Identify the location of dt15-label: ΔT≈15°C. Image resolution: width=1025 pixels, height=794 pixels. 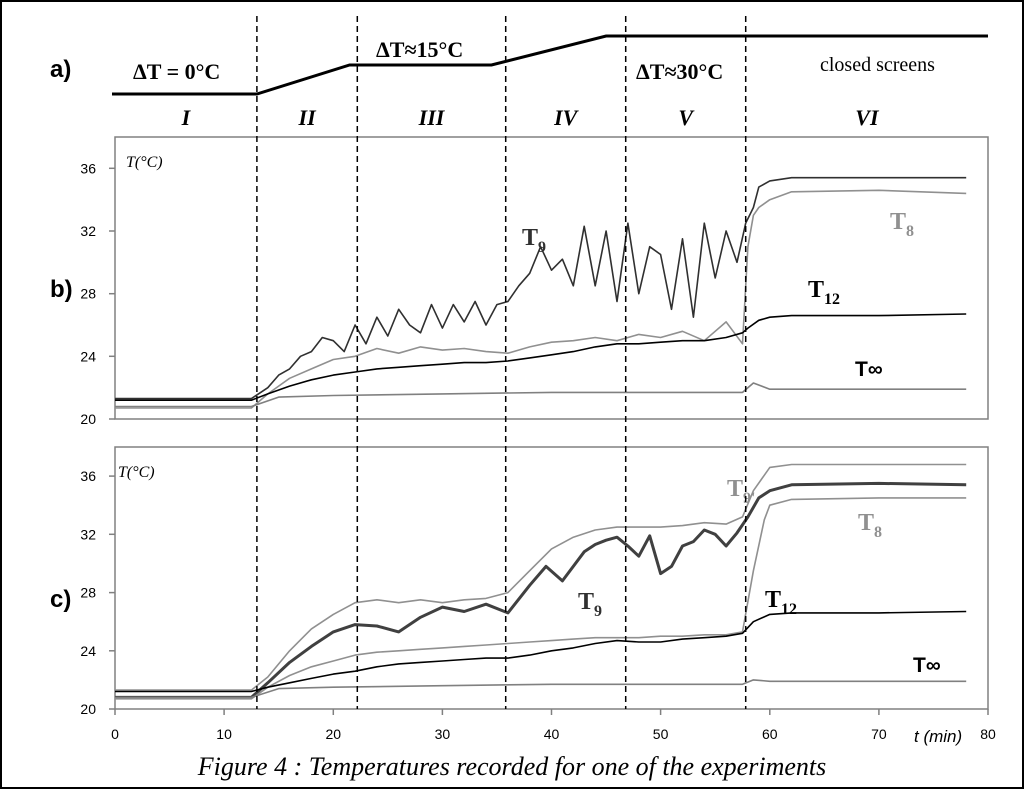
(419, 49).